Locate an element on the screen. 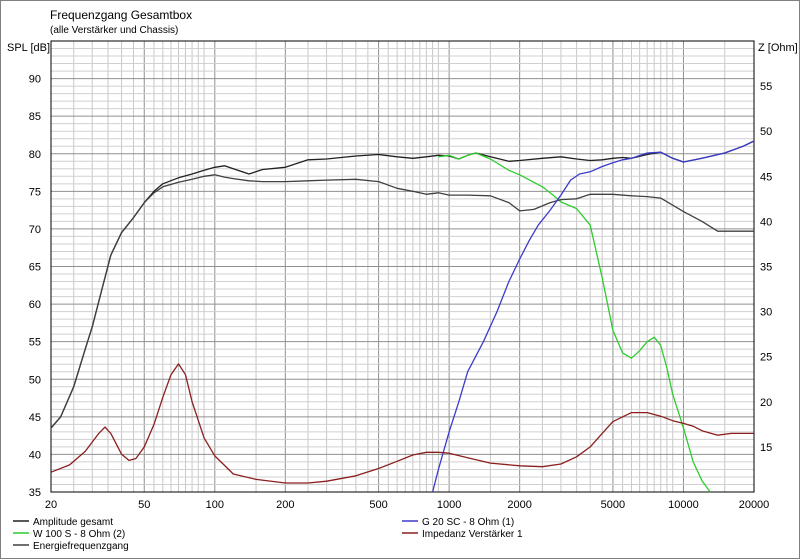  y-right-tick-label: 15 is located at coordinates (766, 448).